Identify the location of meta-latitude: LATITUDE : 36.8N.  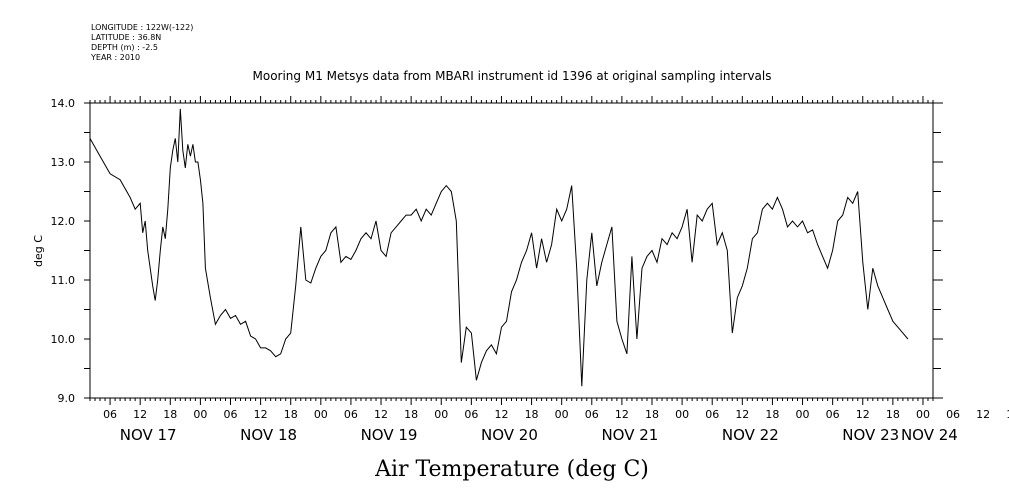
(126, 37).